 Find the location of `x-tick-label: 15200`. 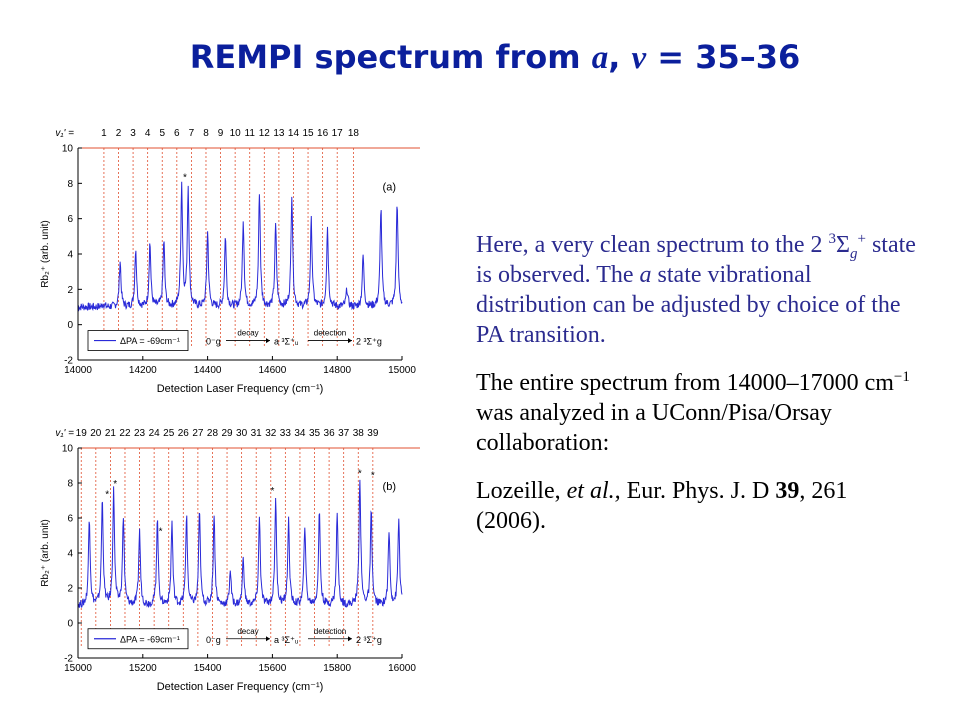

x-tick-label: 15200 is located at coordinates (143, 668).